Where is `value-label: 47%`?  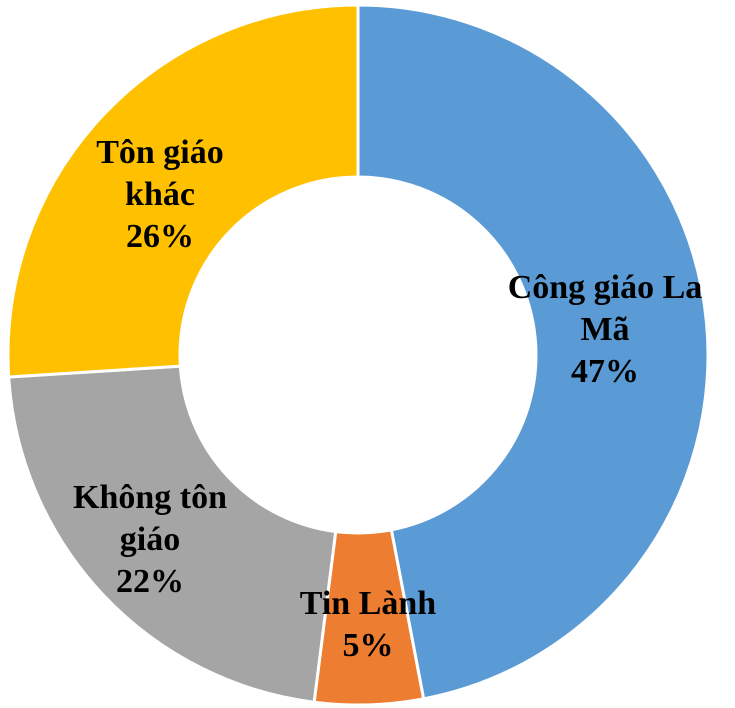 value-label: 47% is located at coordinates (605, 371).